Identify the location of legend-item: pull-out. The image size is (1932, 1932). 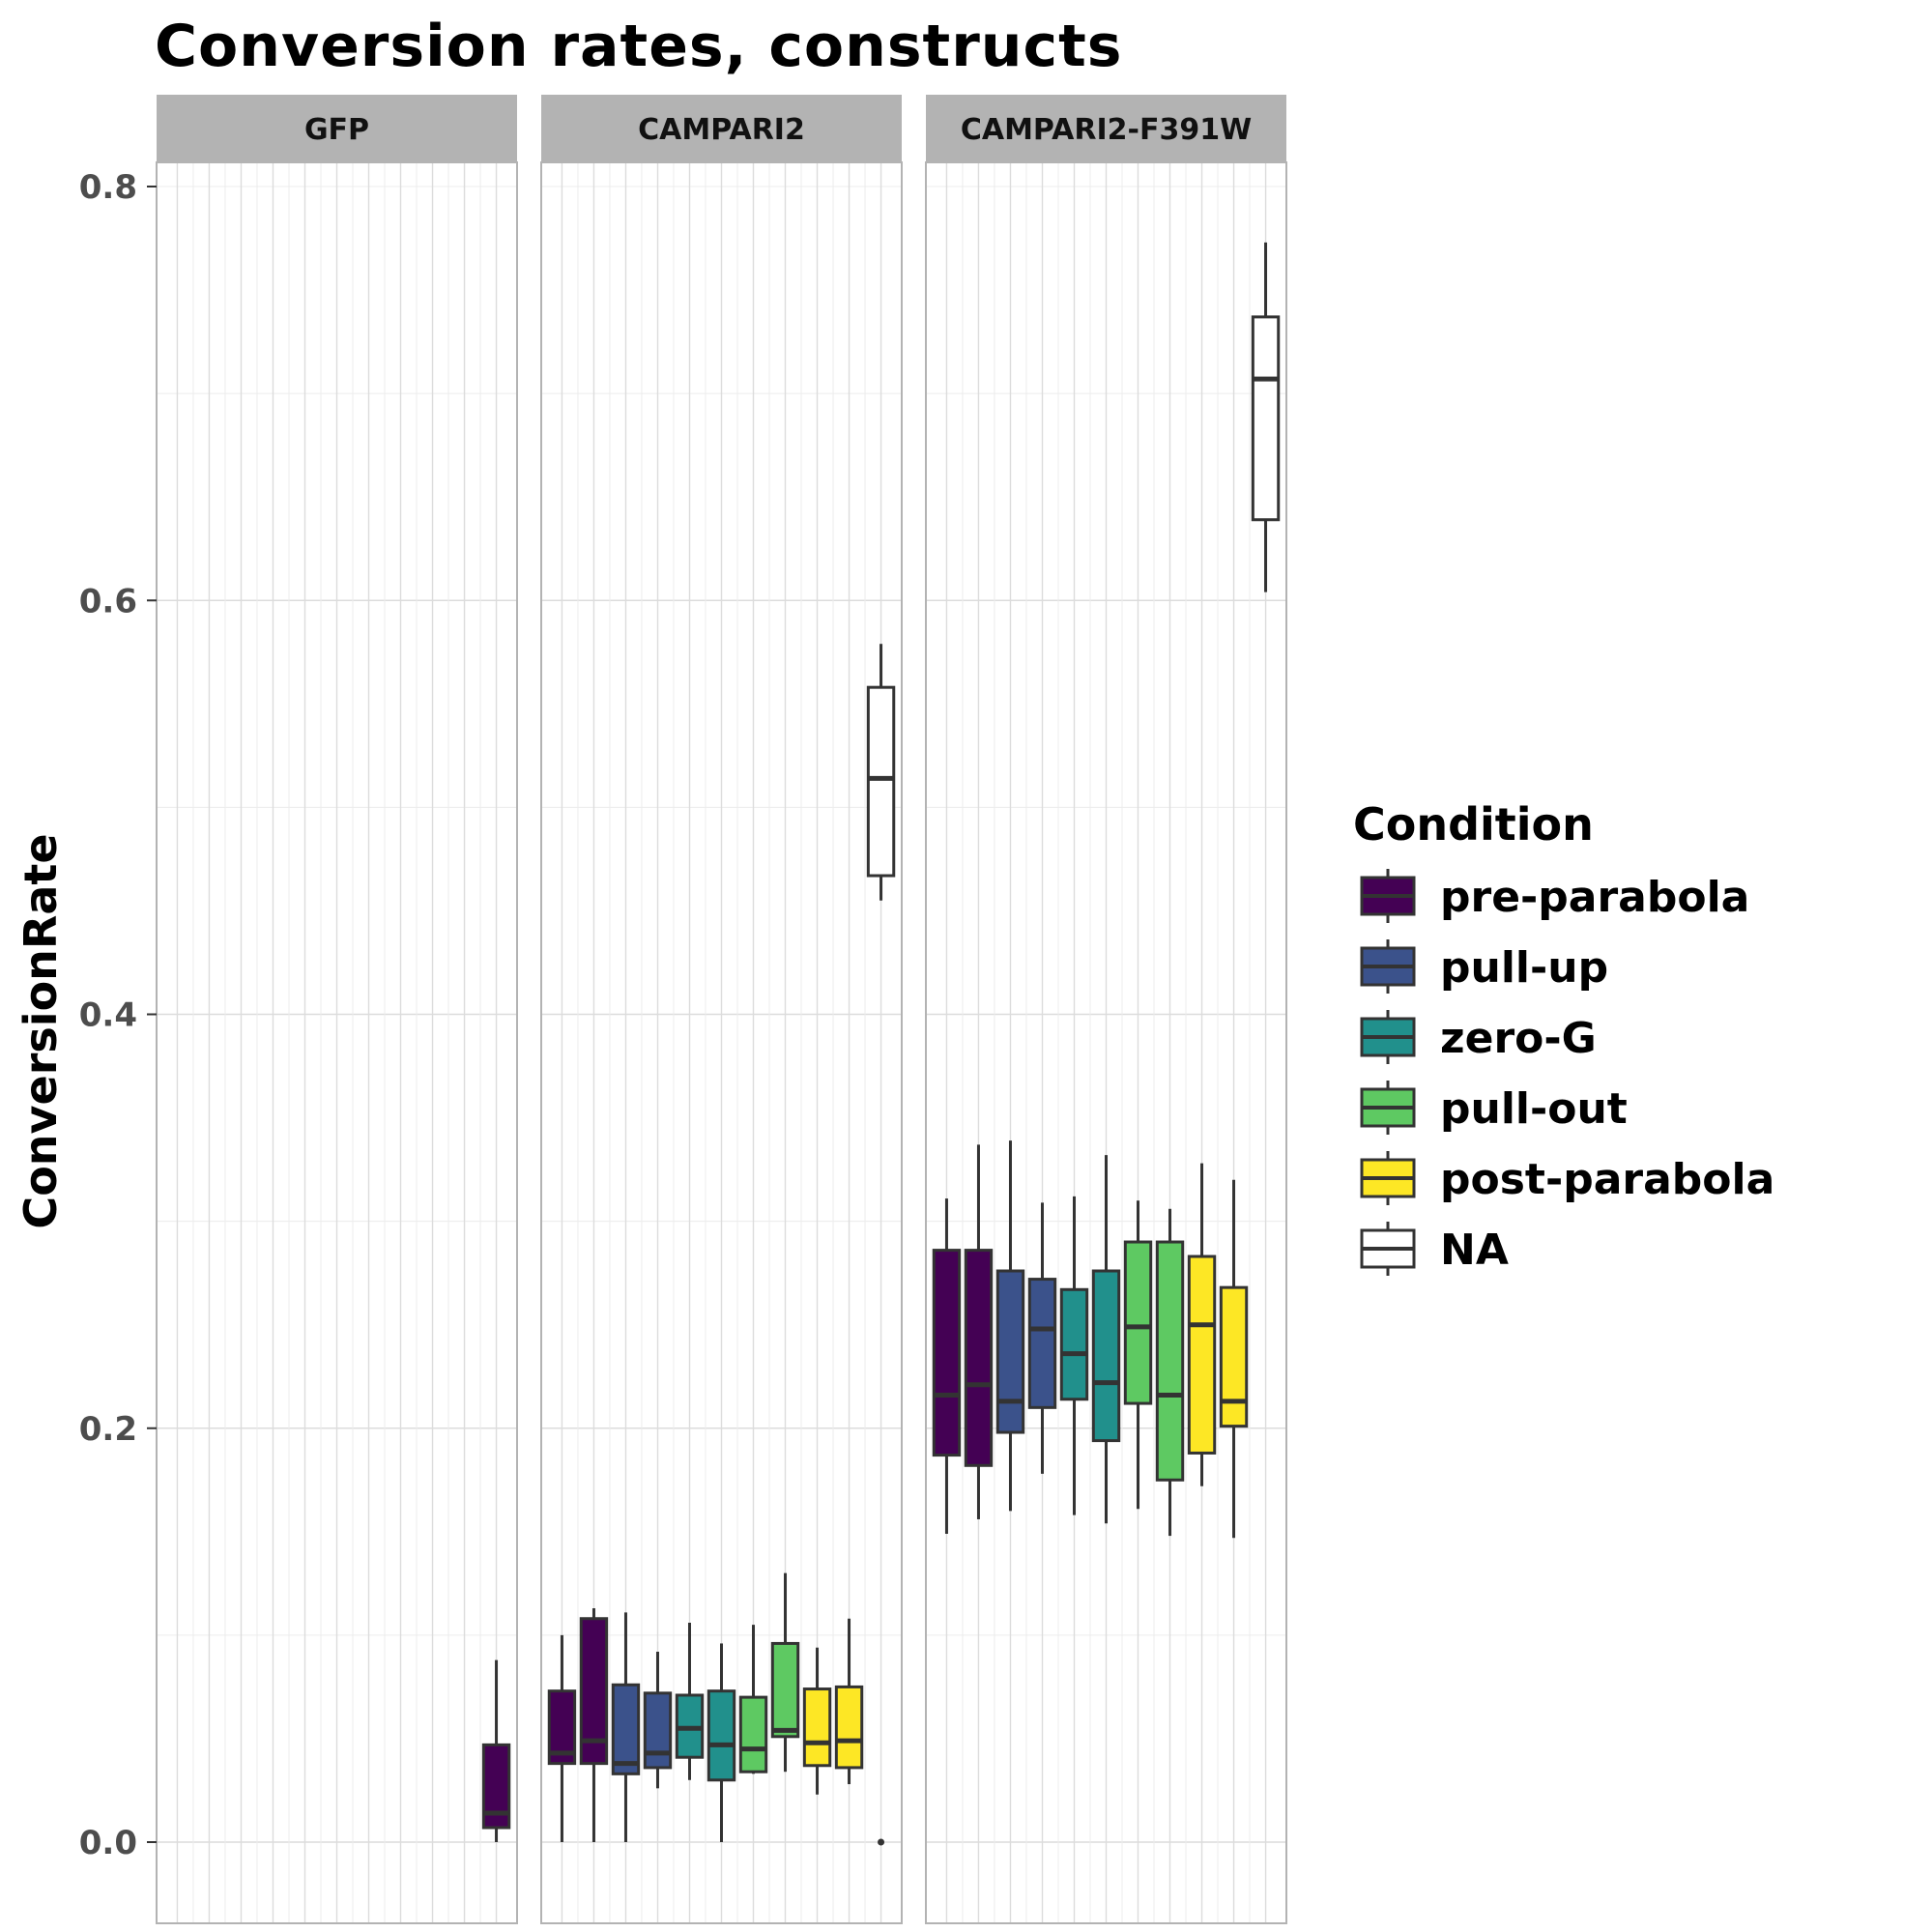
(1494, 1108).